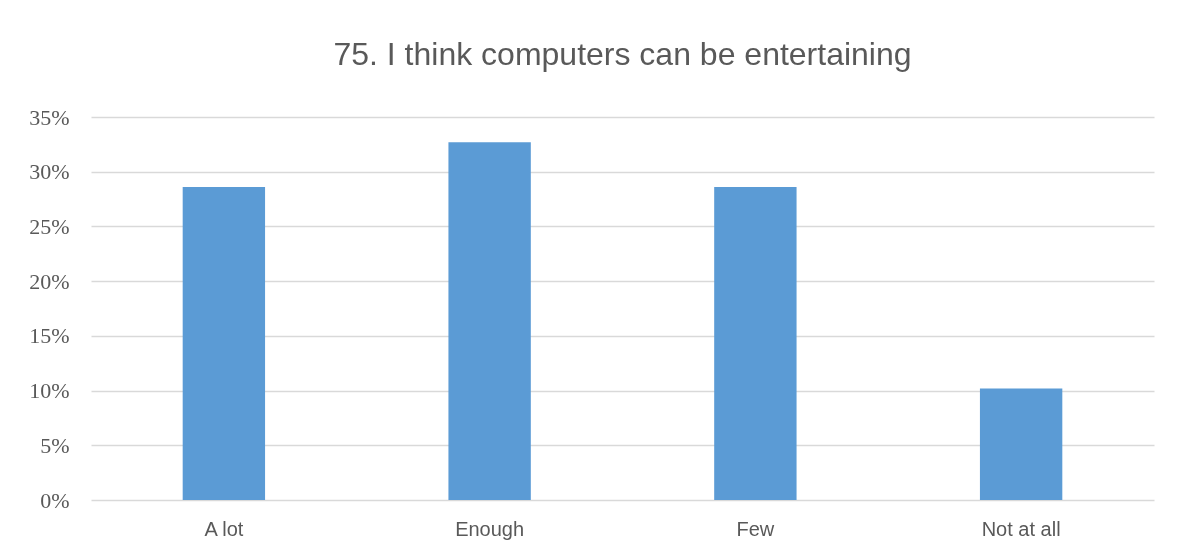  I want to click on y-tick-label: 5%, so click(55, 445).